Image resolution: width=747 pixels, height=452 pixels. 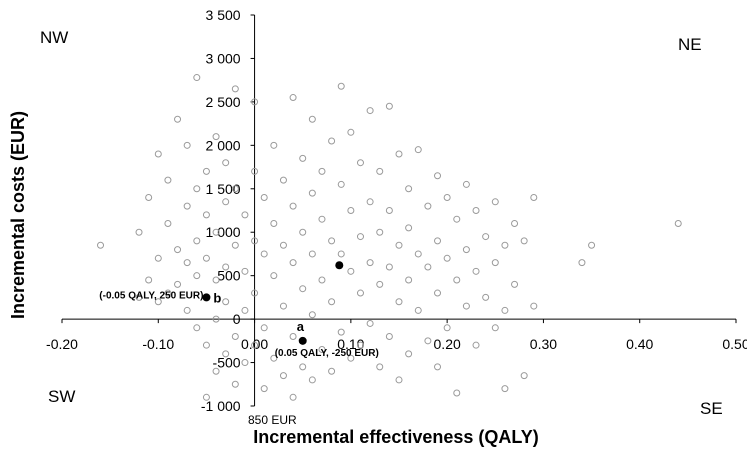 I want to click on x-tick-label: 0.40, so click(x=639, y=344).